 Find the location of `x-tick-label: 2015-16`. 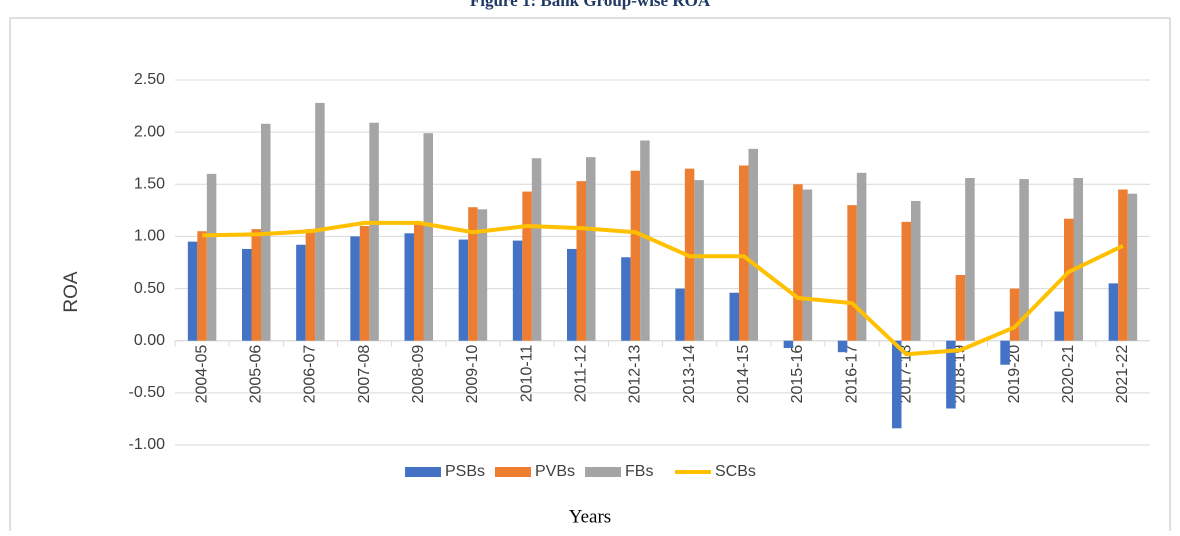

x-tick-label: 2015-16 is located at coordinates (797, 374).